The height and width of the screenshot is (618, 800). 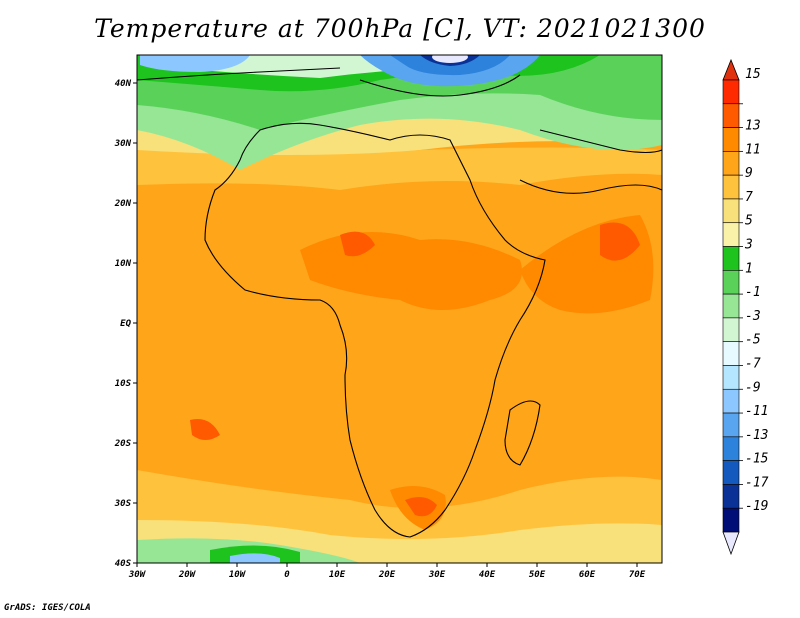 I want to click on colorbar-label: -1, so click(x=753, y=292).